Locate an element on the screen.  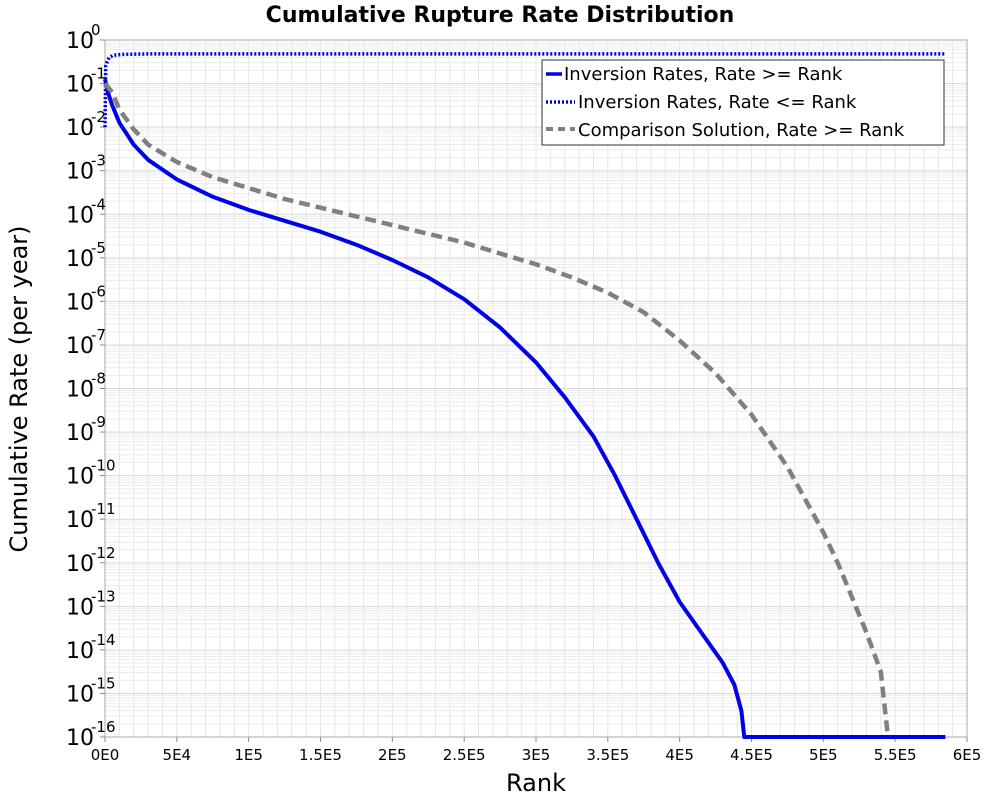
y-tick-exponent: -2 is located at coordinates (98, 117).